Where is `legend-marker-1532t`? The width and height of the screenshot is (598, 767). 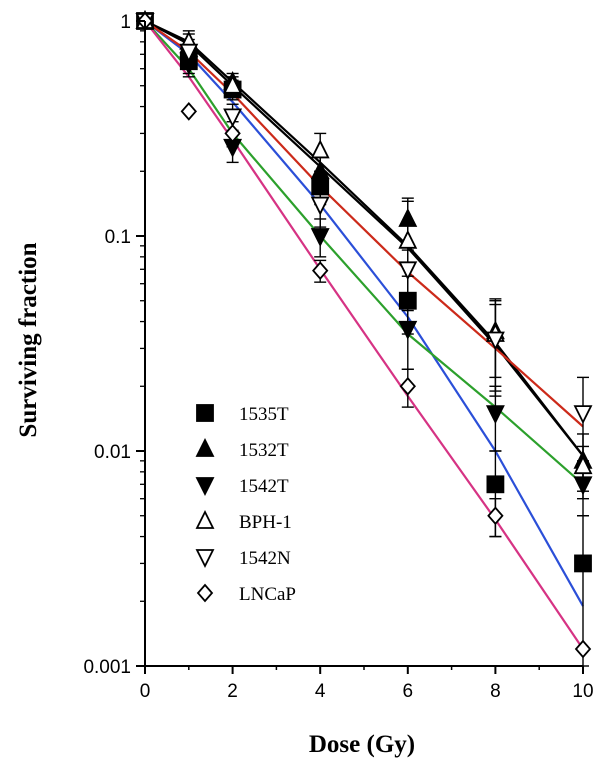 legend-marker-1532t is located at coordinates (205, 447).